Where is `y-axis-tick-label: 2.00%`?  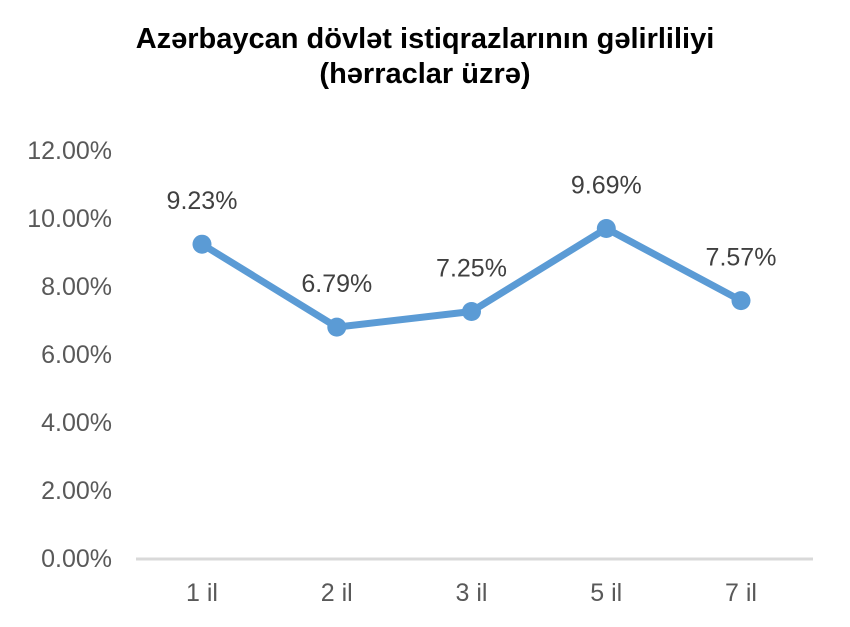 y-axis-tick-label: 2.00% is located at coordinates (76, 491).